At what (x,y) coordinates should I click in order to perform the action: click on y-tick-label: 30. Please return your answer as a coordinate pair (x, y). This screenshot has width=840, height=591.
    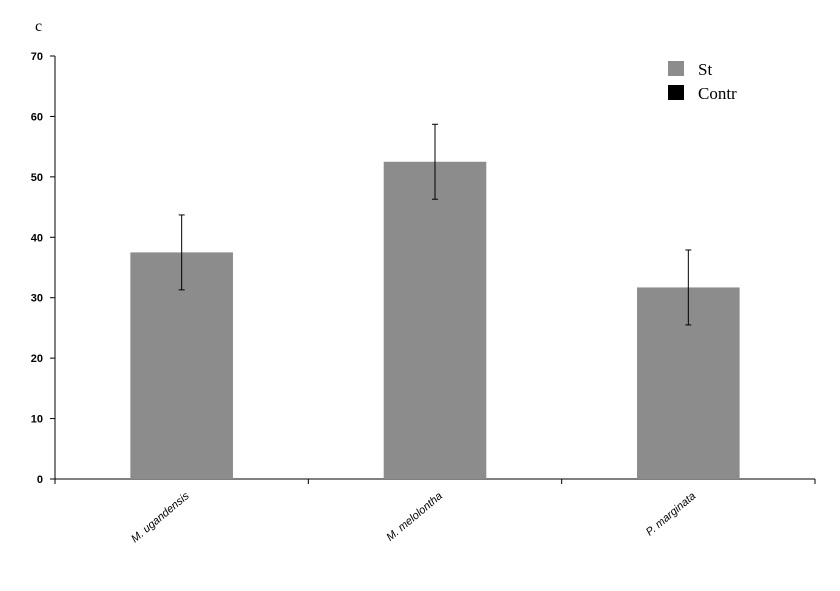
    Looking at the image, I should click on (37, 299).